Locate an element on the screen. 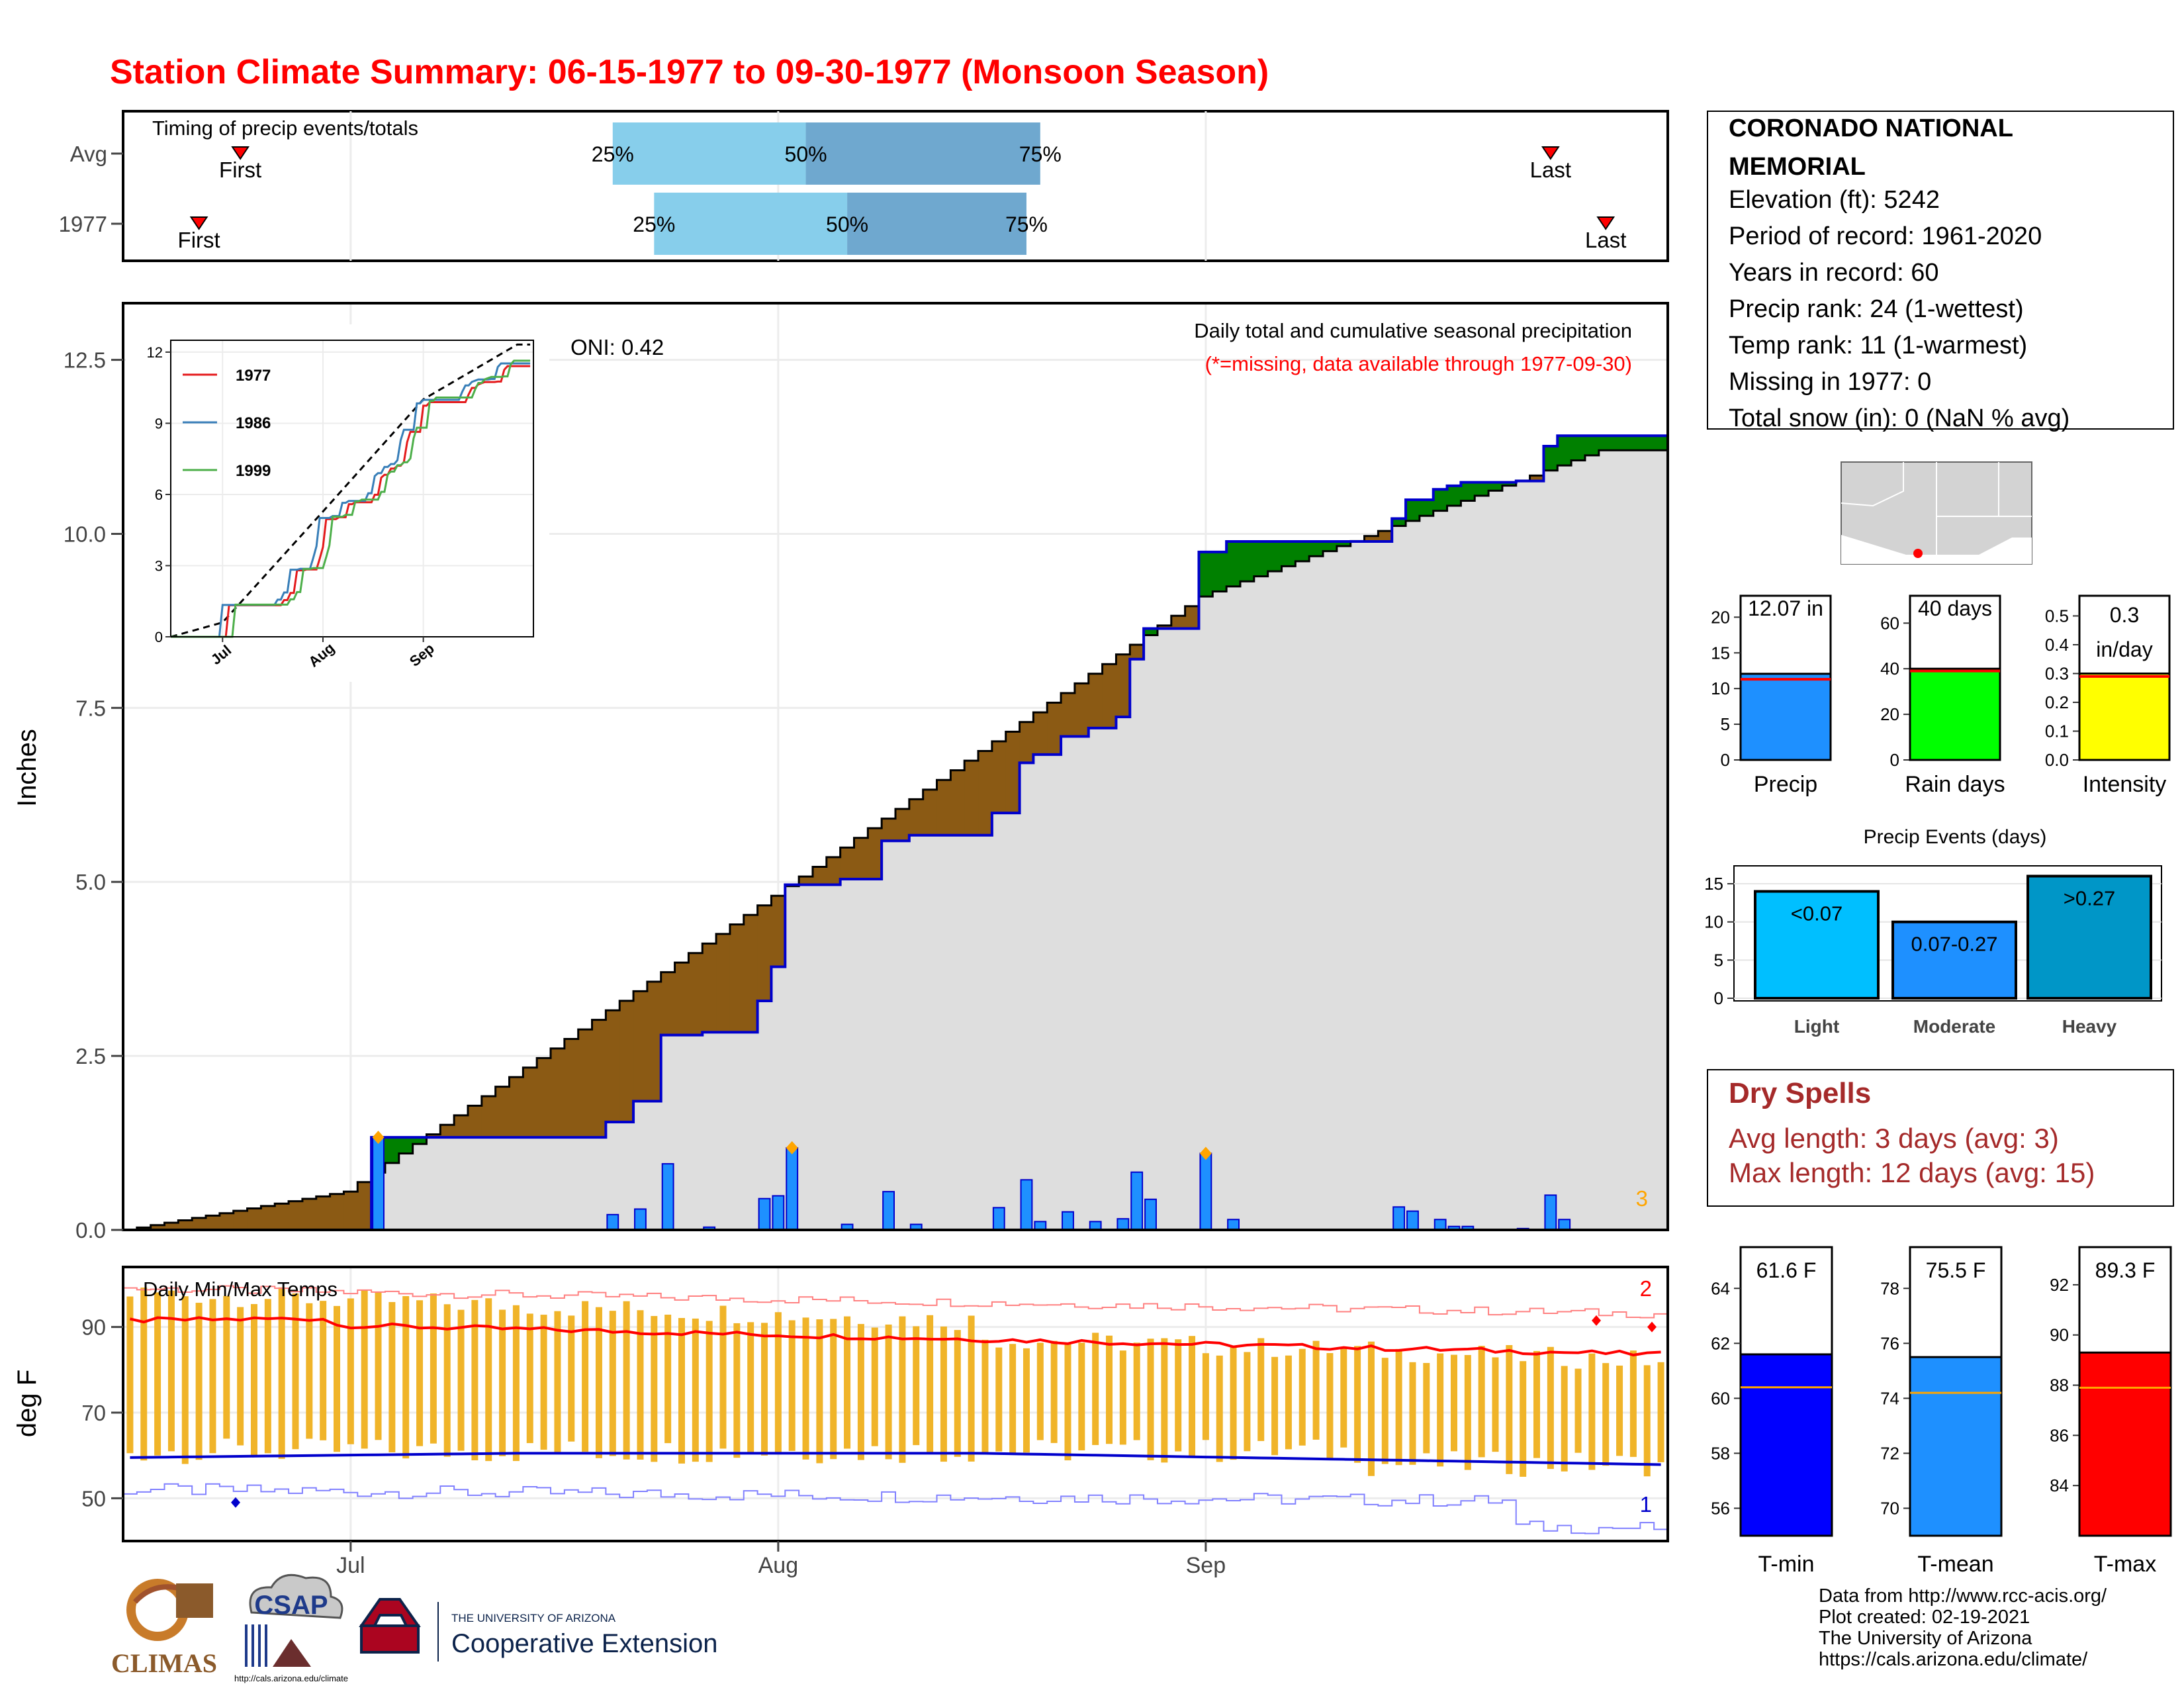  avg-max-temp-line is located at coordinates (895, 1336).